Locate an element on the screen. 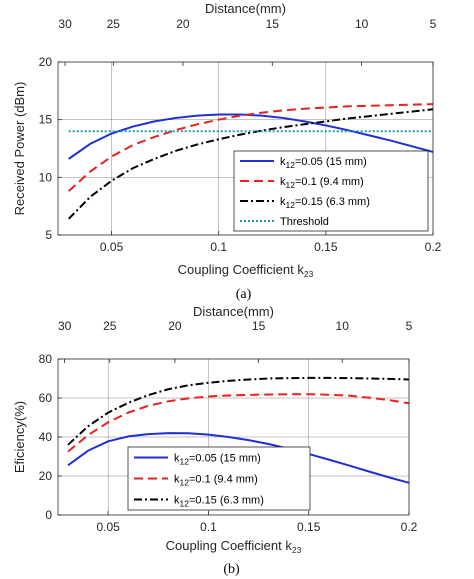  y-tick-label: 80 is located at coordinates (46, 359).